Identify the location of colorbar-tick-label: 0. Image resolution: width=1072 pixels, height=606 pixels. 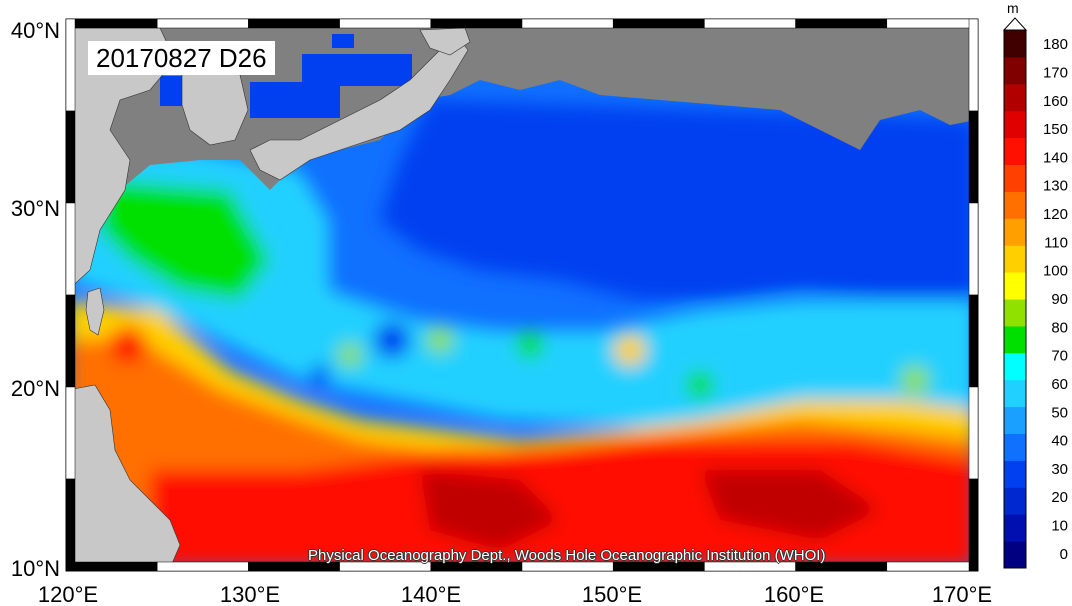
(1064, 554).